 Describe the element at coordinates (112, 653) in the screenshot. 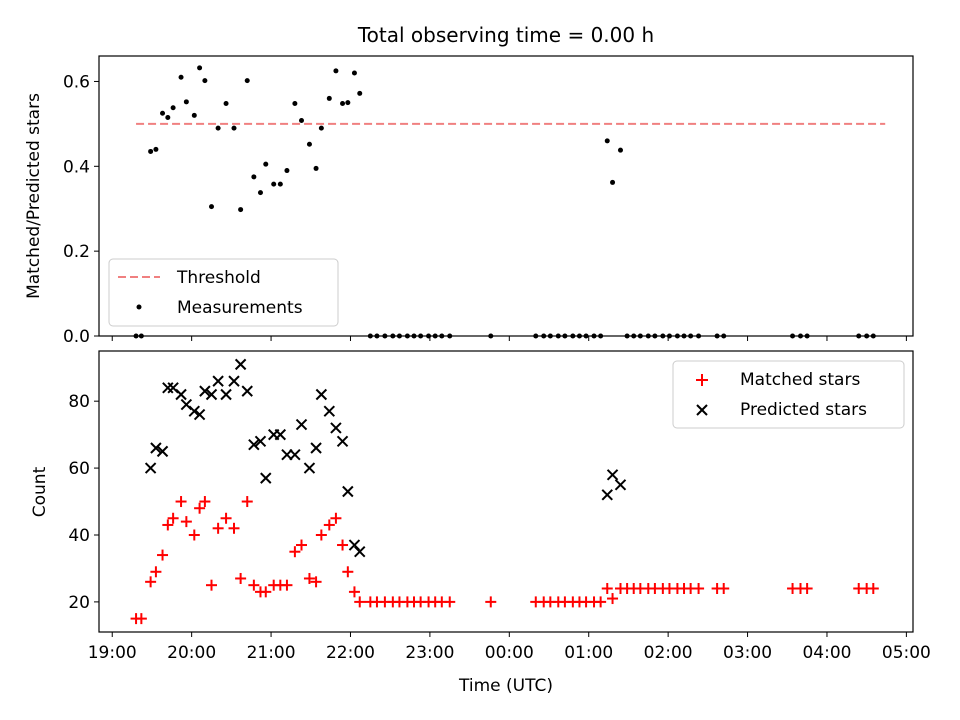

I see `x-tick-label: 19:00` at that location.